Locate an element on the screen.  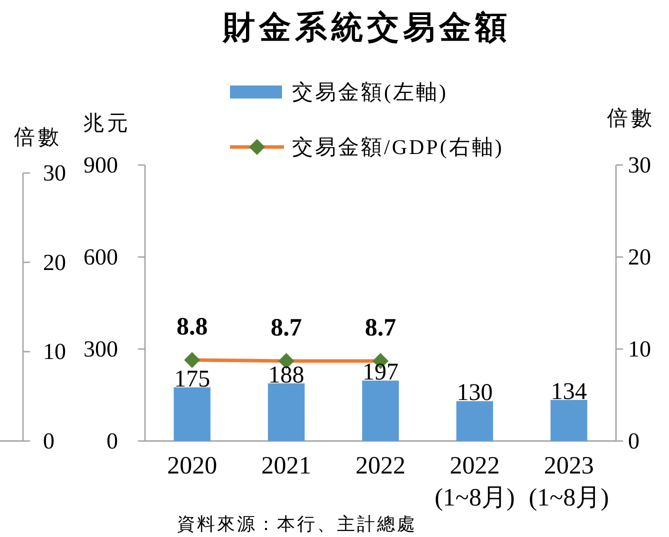
y-tick-label: 300 is located at coordinates (101, 349).